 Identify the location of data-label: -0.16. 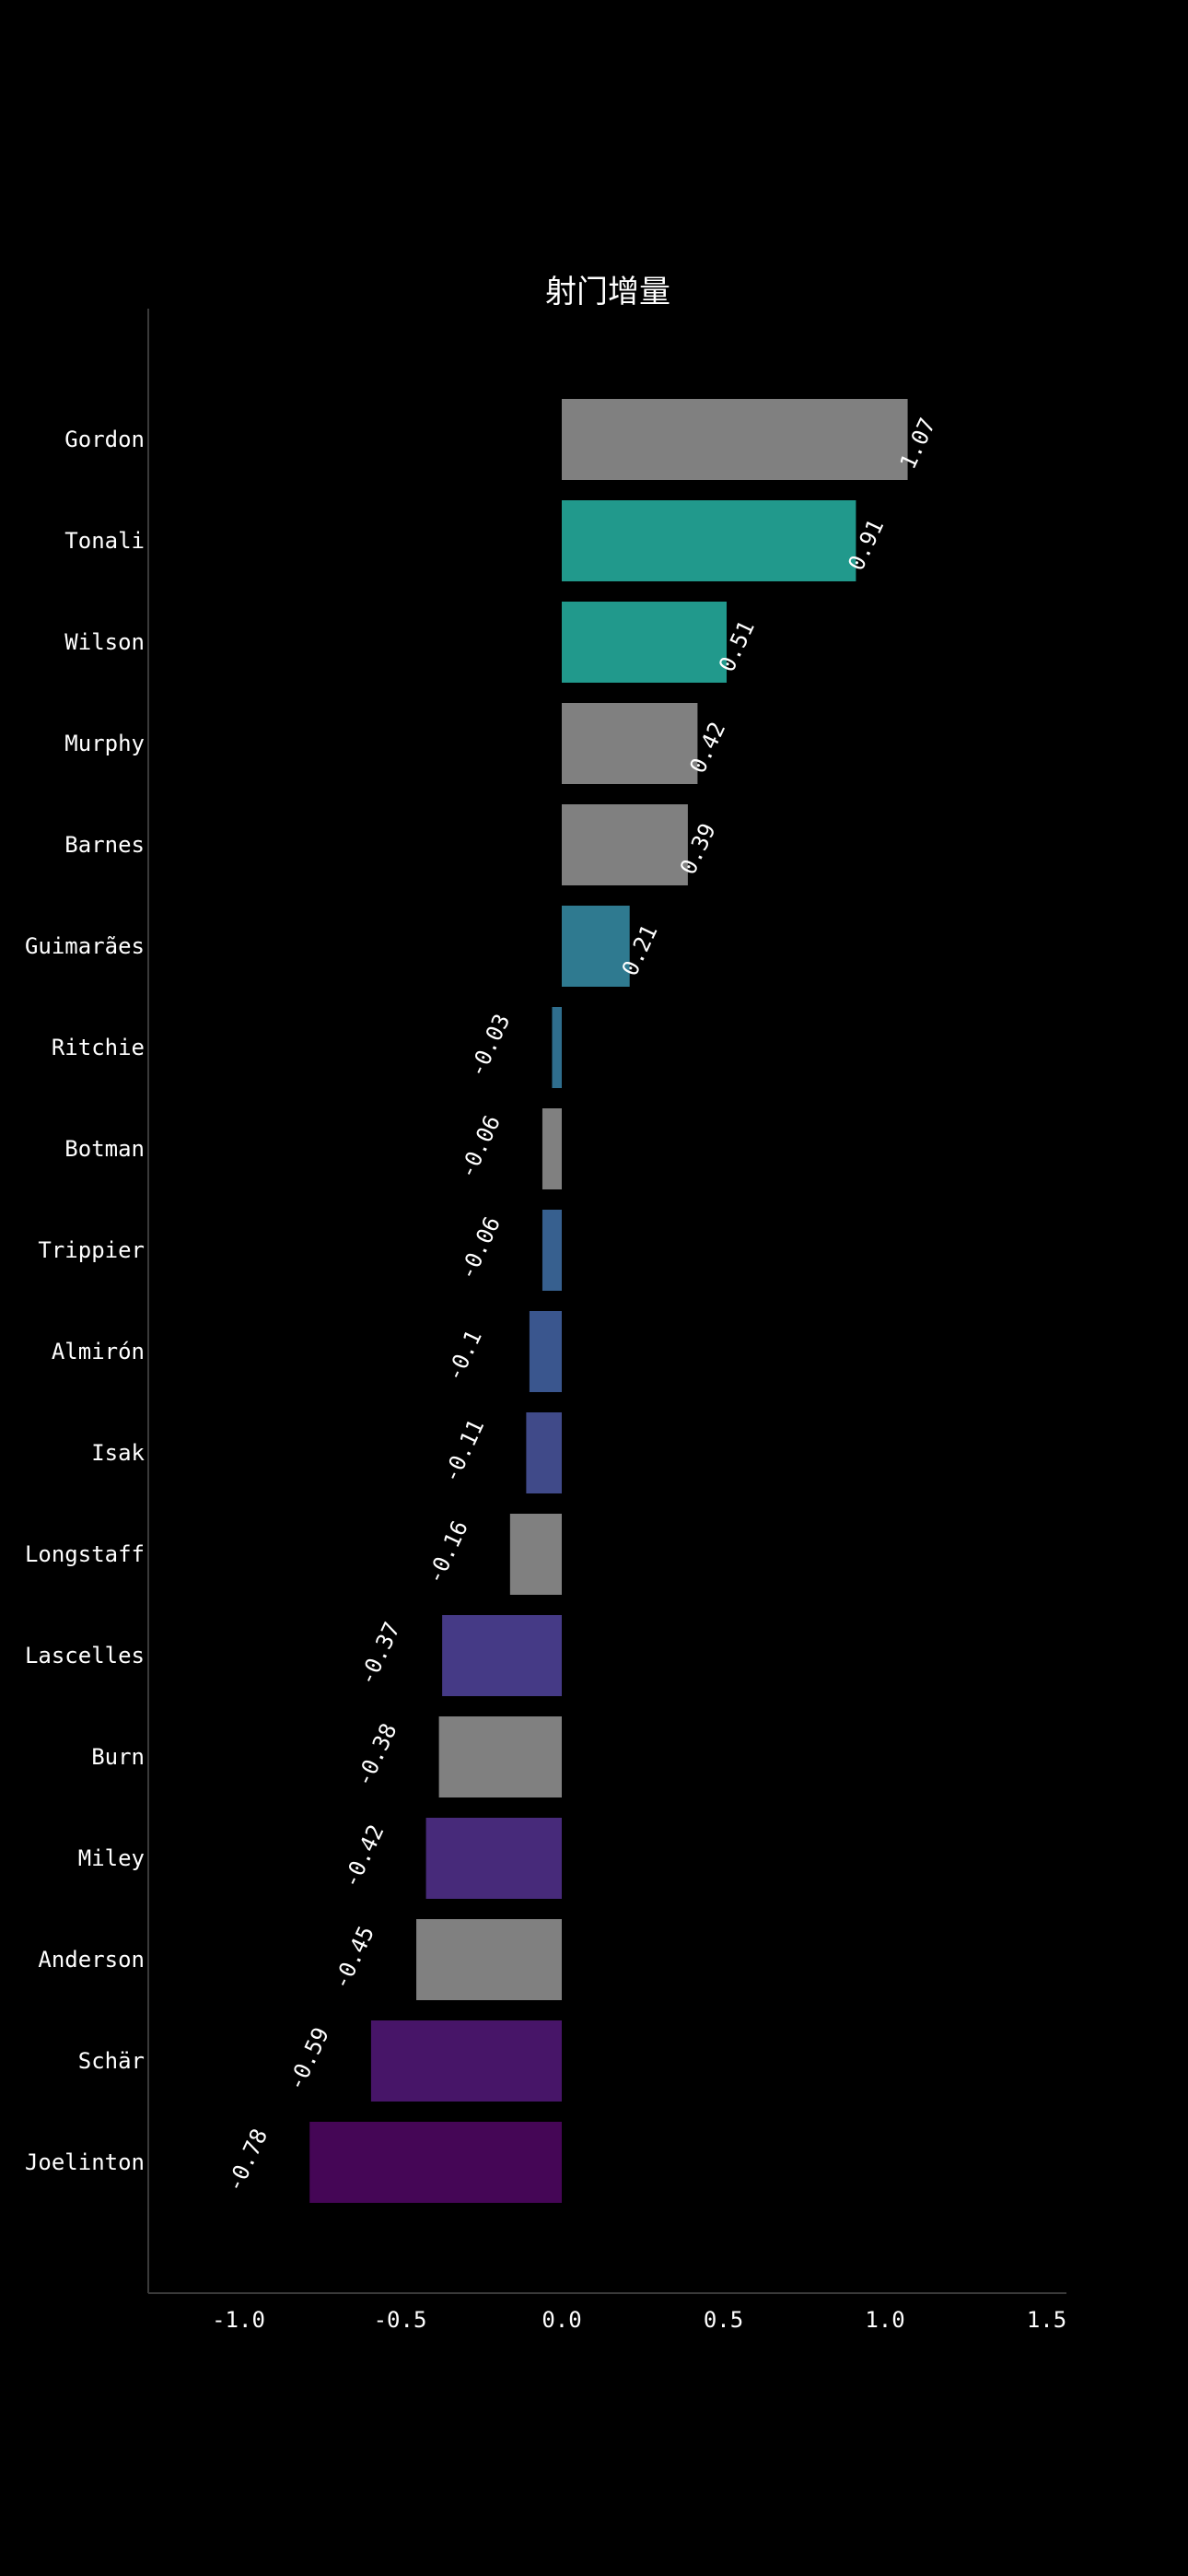
(447, 1551).